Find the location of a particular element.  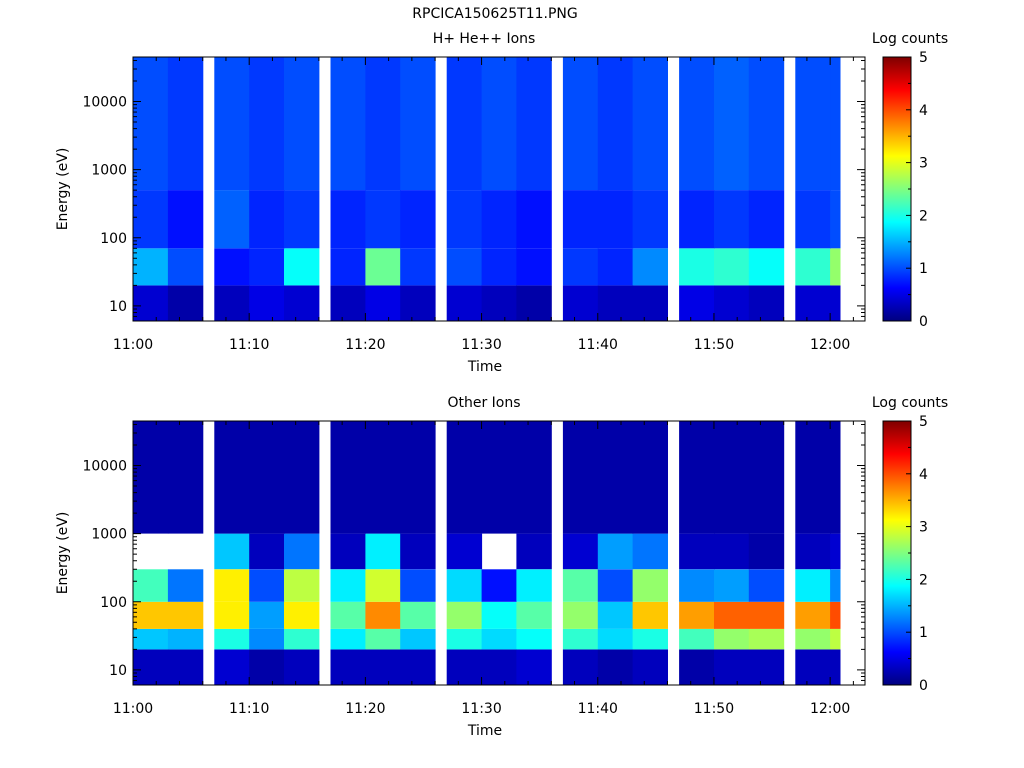

x-tick-label: 11:30 is located at coordinates (481, 709).